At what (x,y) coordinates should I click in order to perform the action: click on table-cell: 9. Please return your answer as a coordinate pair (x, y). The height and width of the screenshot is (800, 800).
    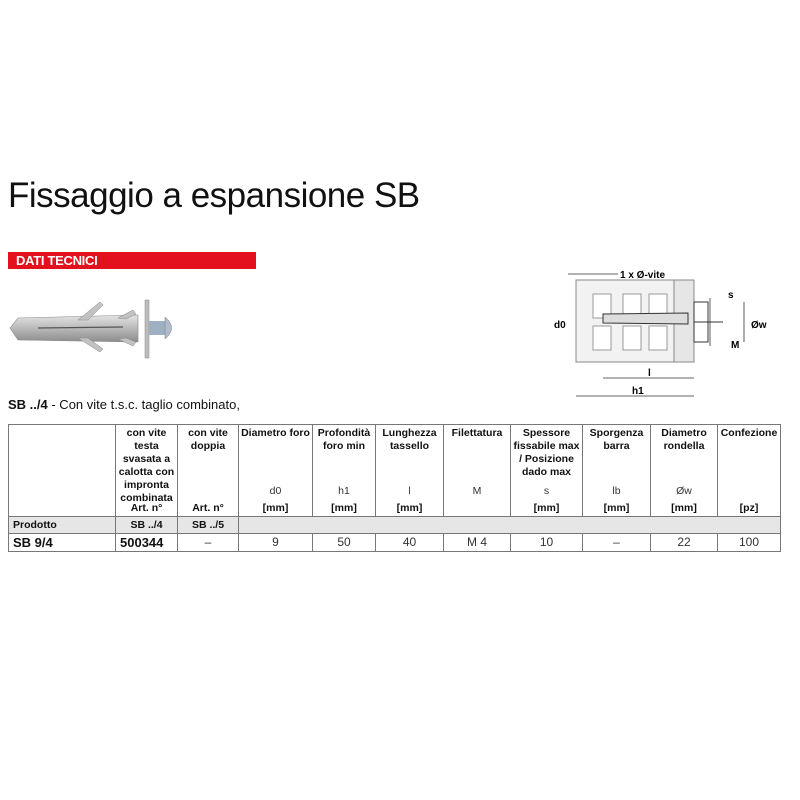
    Looking at the image, I should click on (275, 542).